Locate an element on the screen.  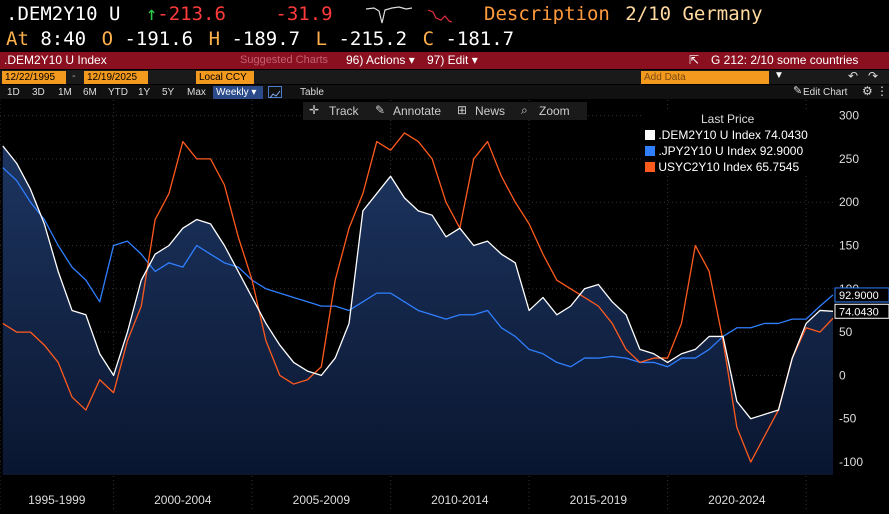
legend-name-usyc: USYC2Y10 Index is located at coordinates (705, 167).